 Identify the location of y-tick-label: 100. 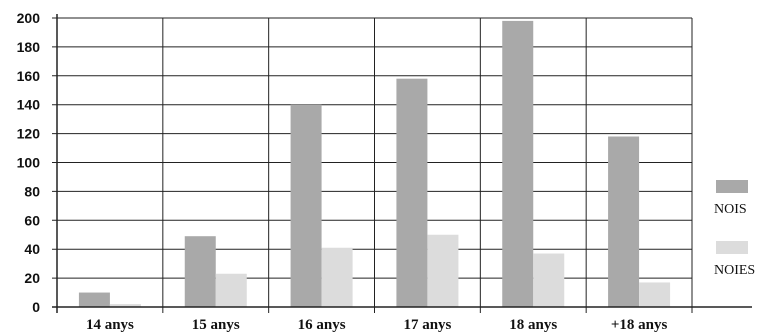
(29, 163).